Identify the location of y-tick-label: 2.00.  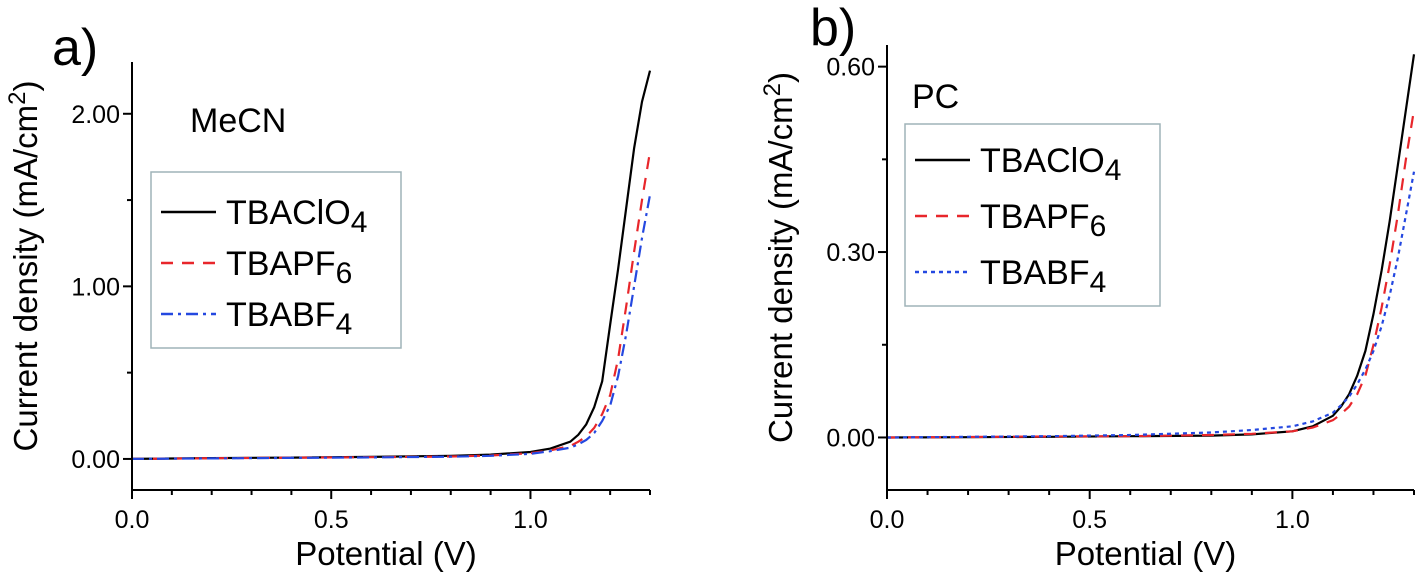
(95, 115).